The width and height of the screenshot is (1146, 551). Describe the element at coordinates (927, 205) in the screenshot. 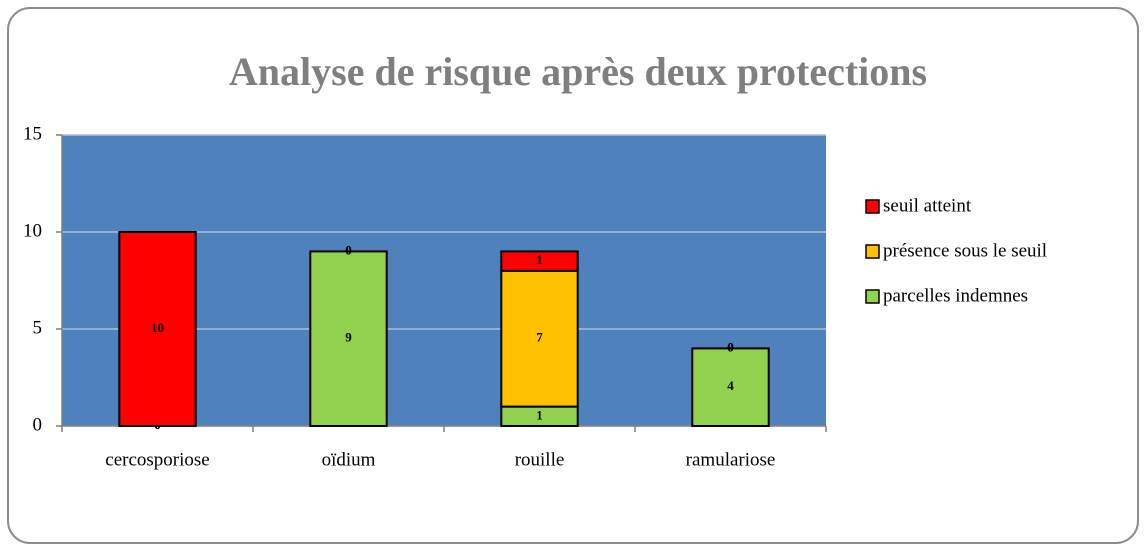

I see `legend-label: seuil atteint` at that location.